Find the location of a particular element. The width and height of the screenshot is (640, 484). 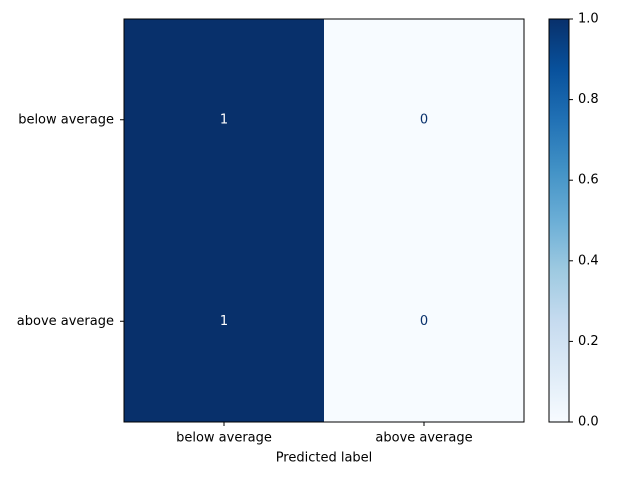

colorbar-tick-label-3: 0.6 is located at coordinates (588, 180).